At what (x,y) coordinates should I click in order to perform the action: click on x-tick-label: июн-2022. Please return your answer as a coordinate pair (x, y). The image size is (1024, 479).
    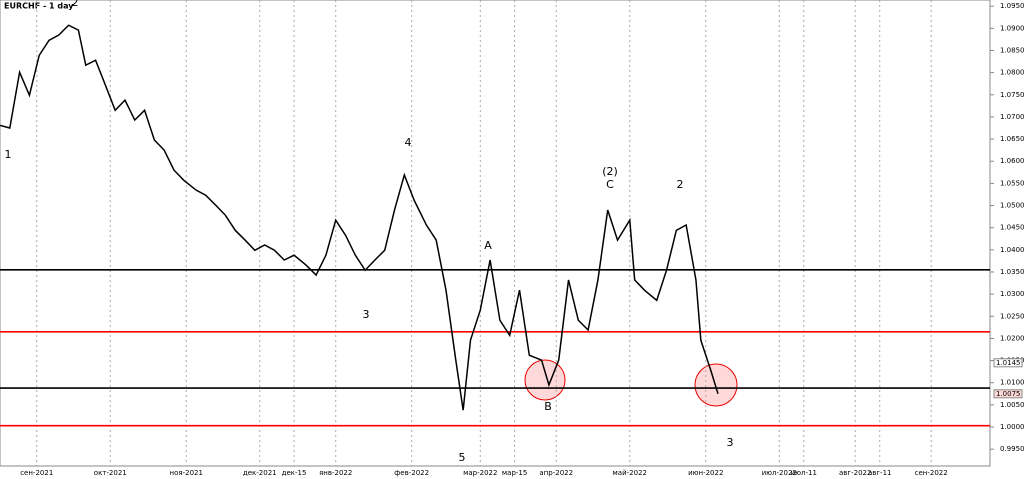
    Looking at the image, I should click on (705, 473).